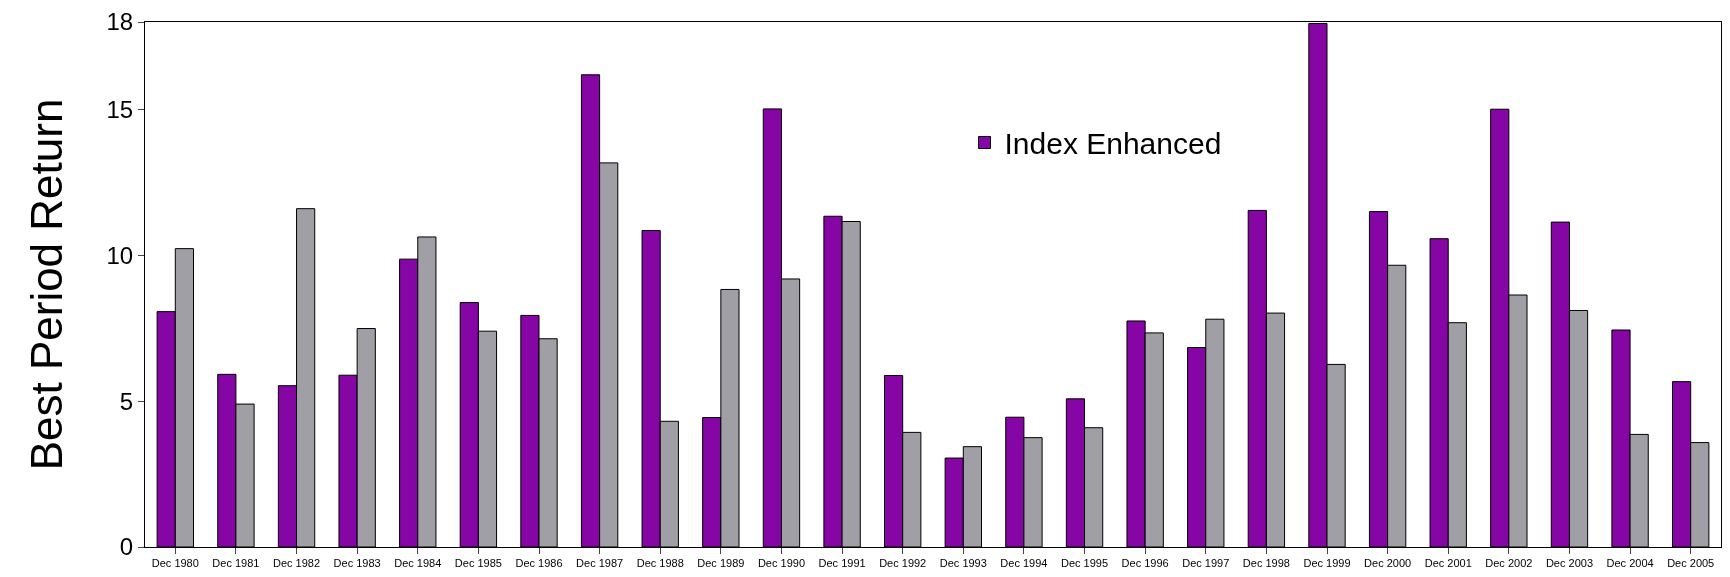  What do you see at coordinates (1206, 563) in the screenshot?
I see `x-tick-label: Dec 1997` at bounding box center [1206, 563].